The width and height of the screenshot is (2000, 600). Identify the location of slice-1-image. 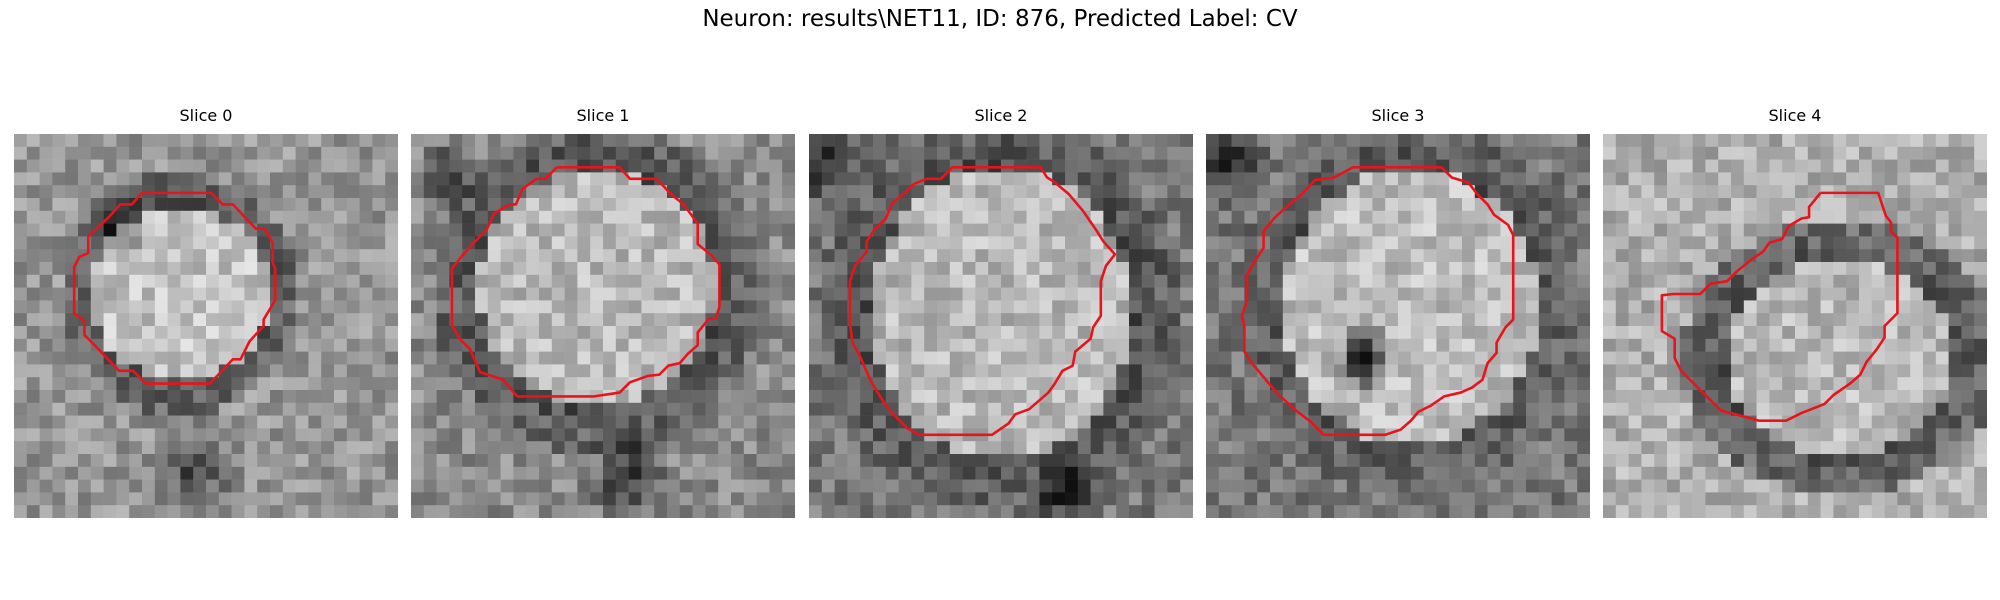
(603, 326).